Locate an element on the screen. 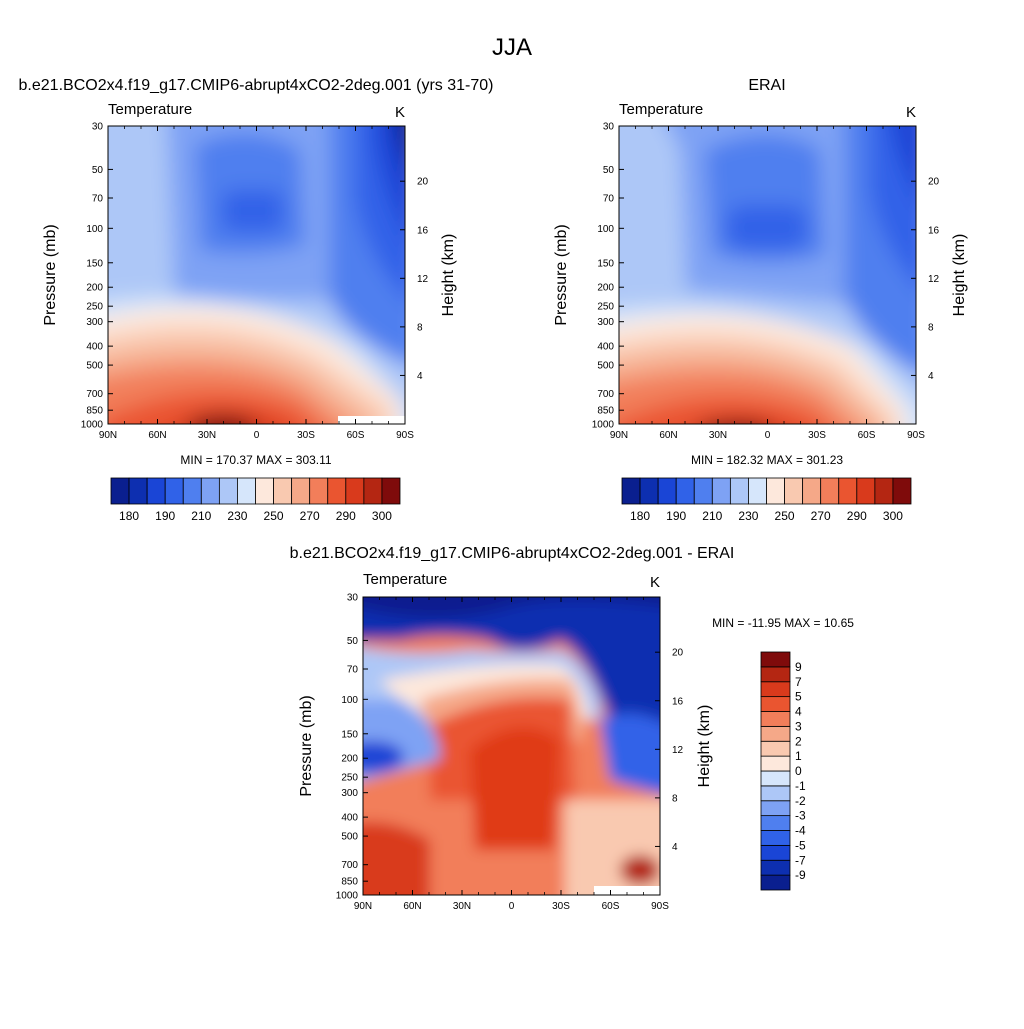 The height and width of the screenshot is (1029, 1024). panel-model-stats: MIN = 170.37 MAX = 303.11 is located at coordinates (256, 460).